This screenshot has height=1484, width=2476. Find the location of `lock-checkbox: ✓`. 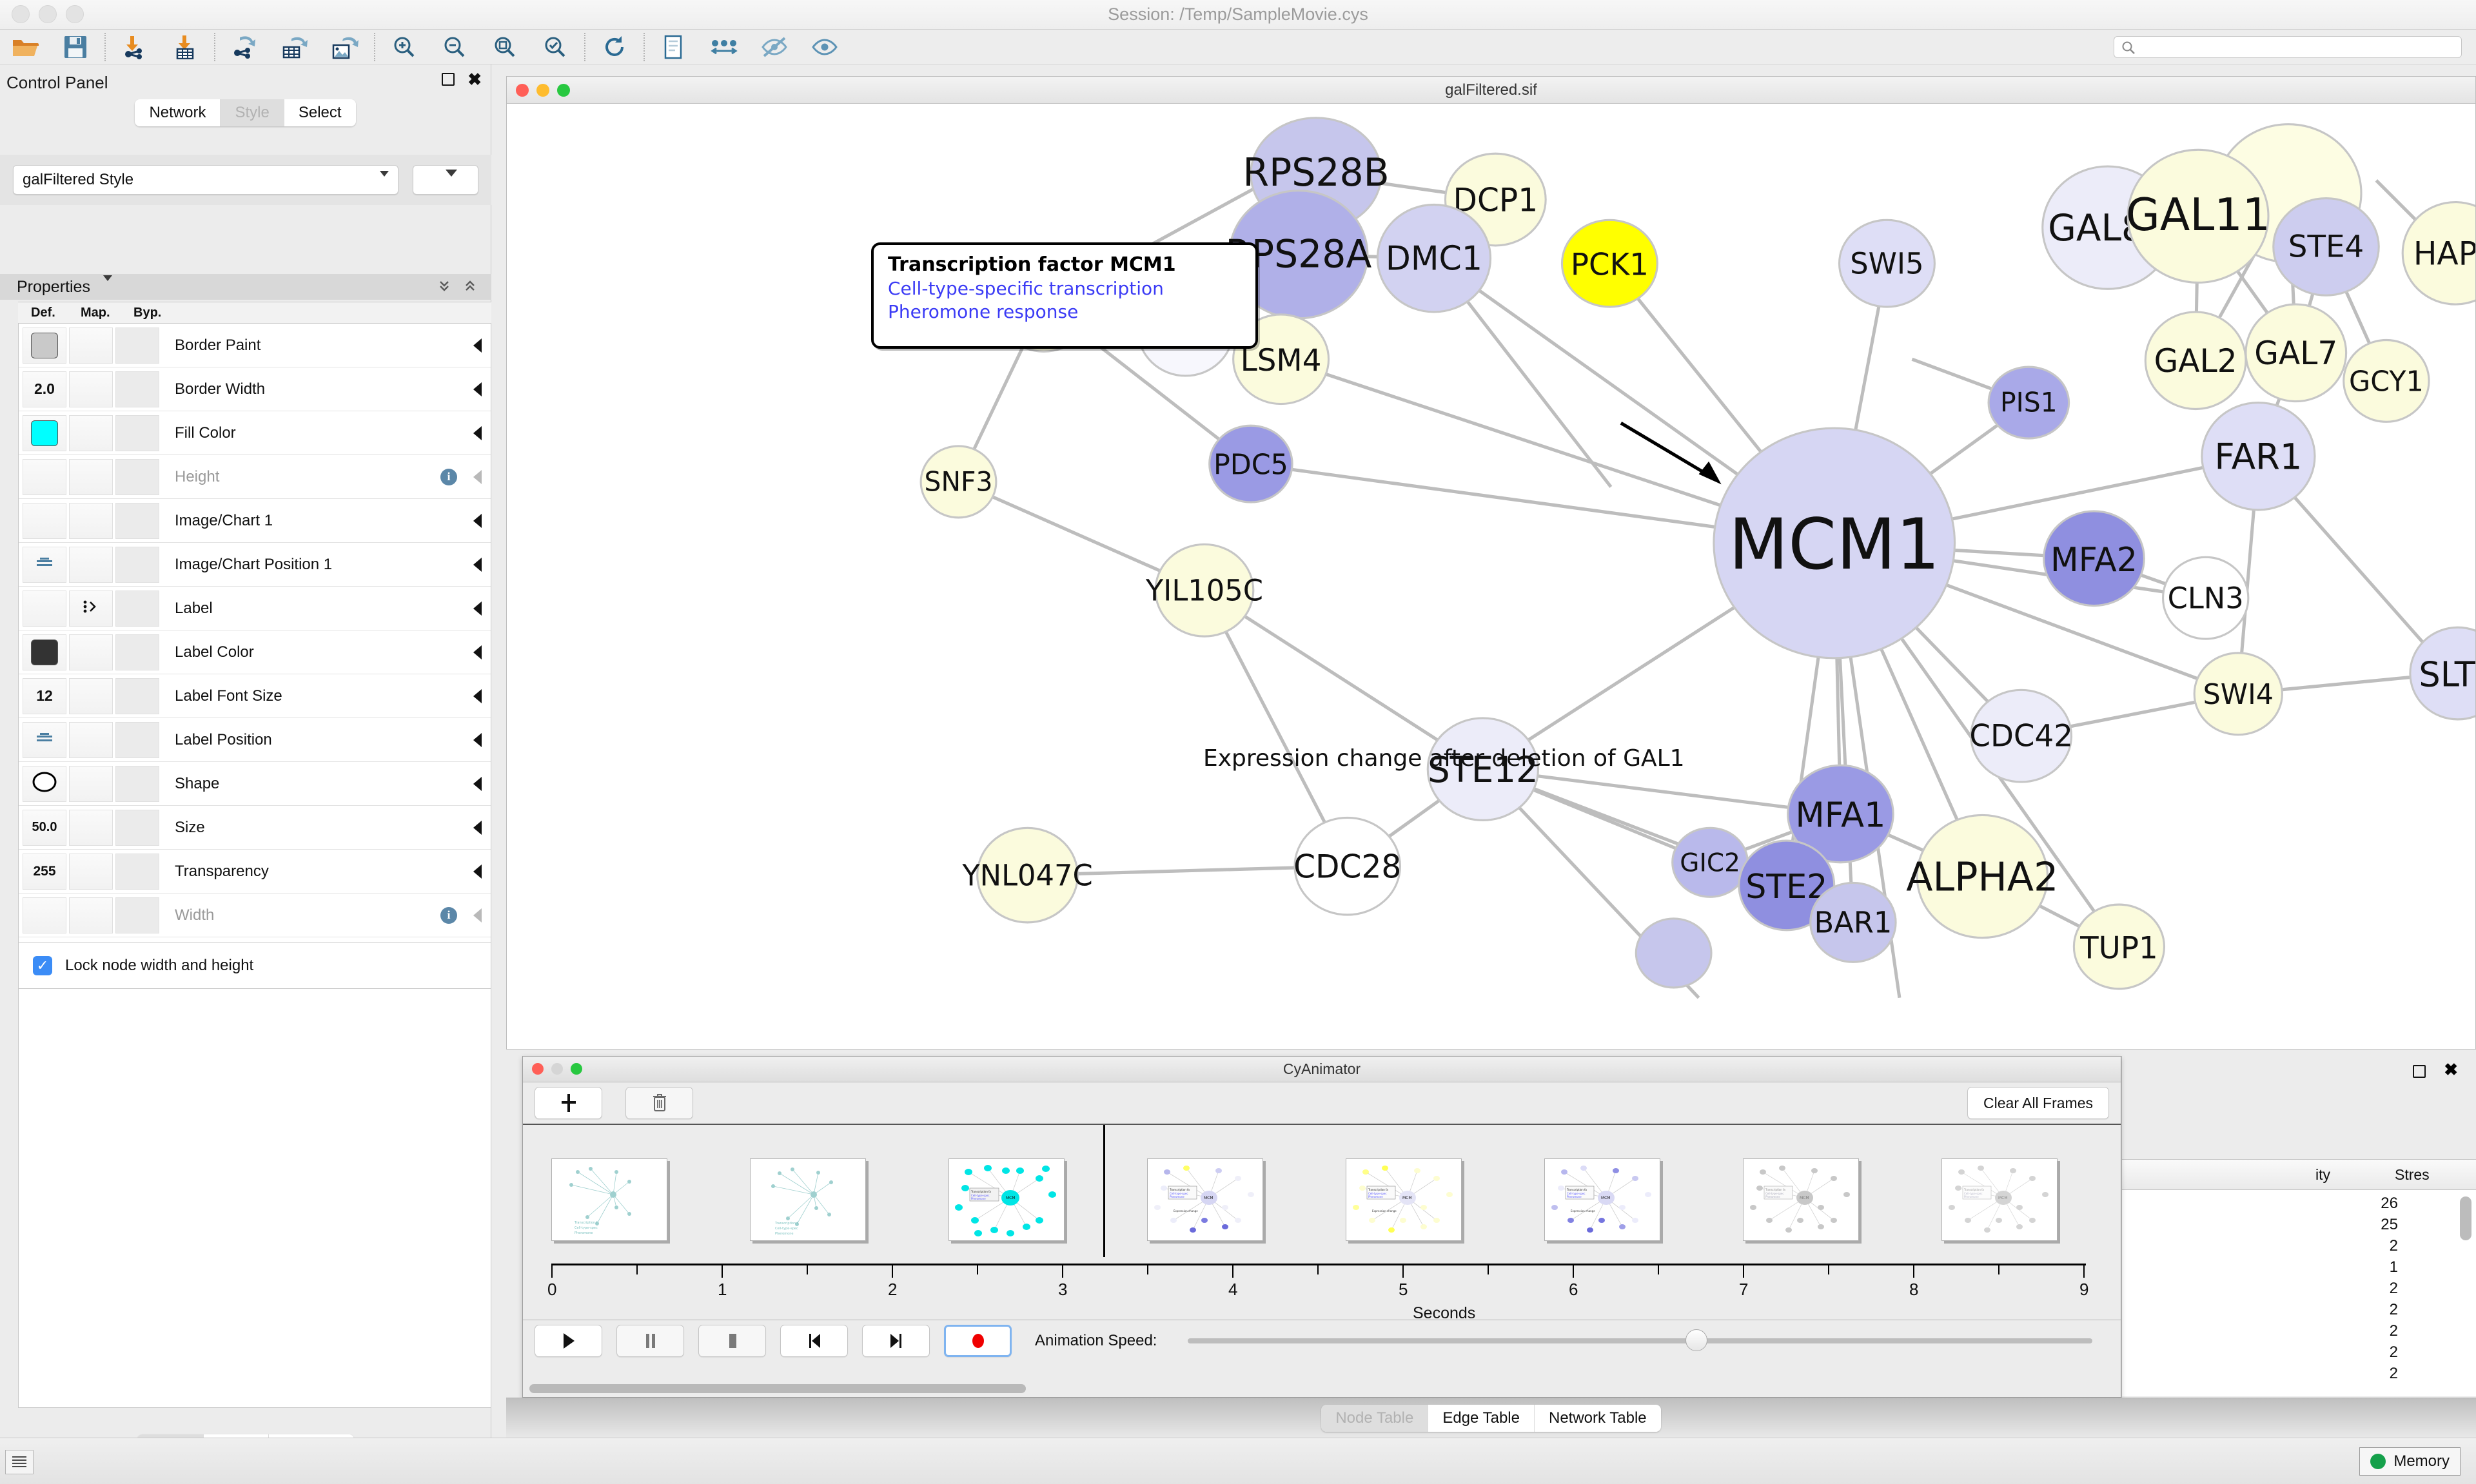

lock-checkbox: ✓ is located at coordinates (42, 965).